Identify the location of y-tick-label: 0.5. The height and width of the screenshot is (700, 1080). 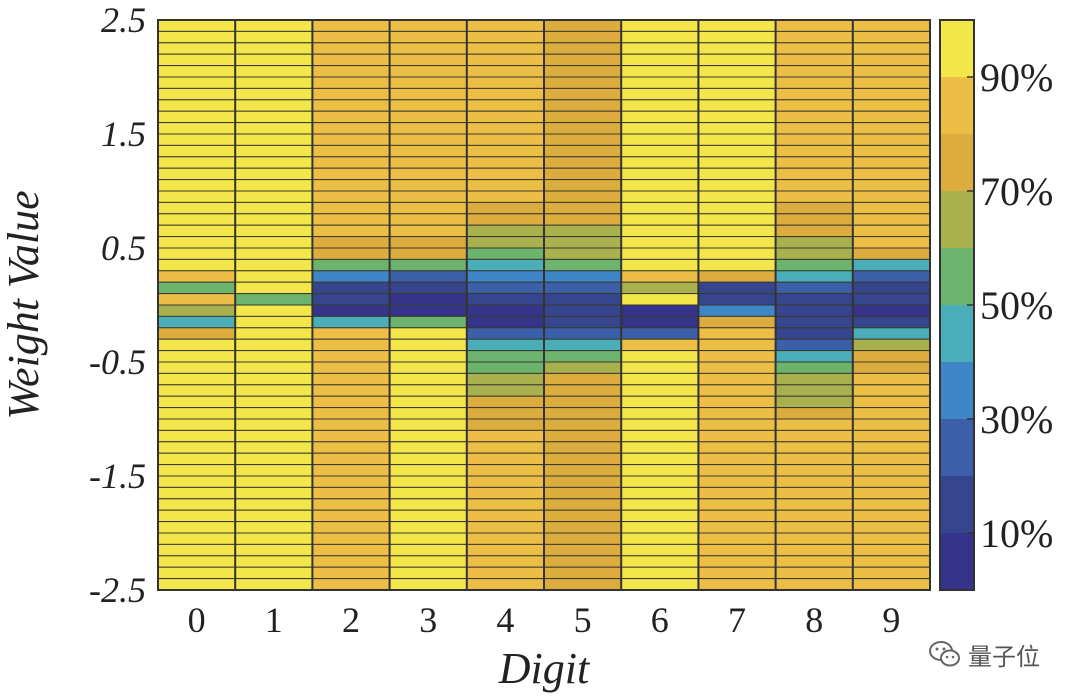
(123, 248).